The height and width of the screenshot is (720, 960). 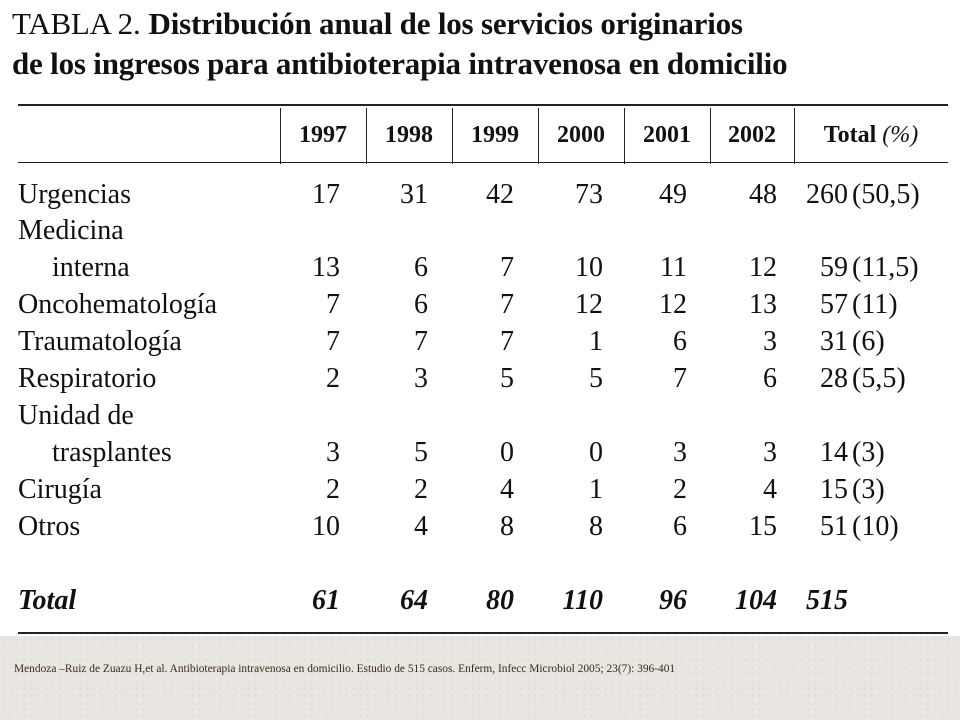 What do you see at coordinates (834, 341) in the screenshot?
I see `row-total-value: 31` at bounding box center [834, 341].